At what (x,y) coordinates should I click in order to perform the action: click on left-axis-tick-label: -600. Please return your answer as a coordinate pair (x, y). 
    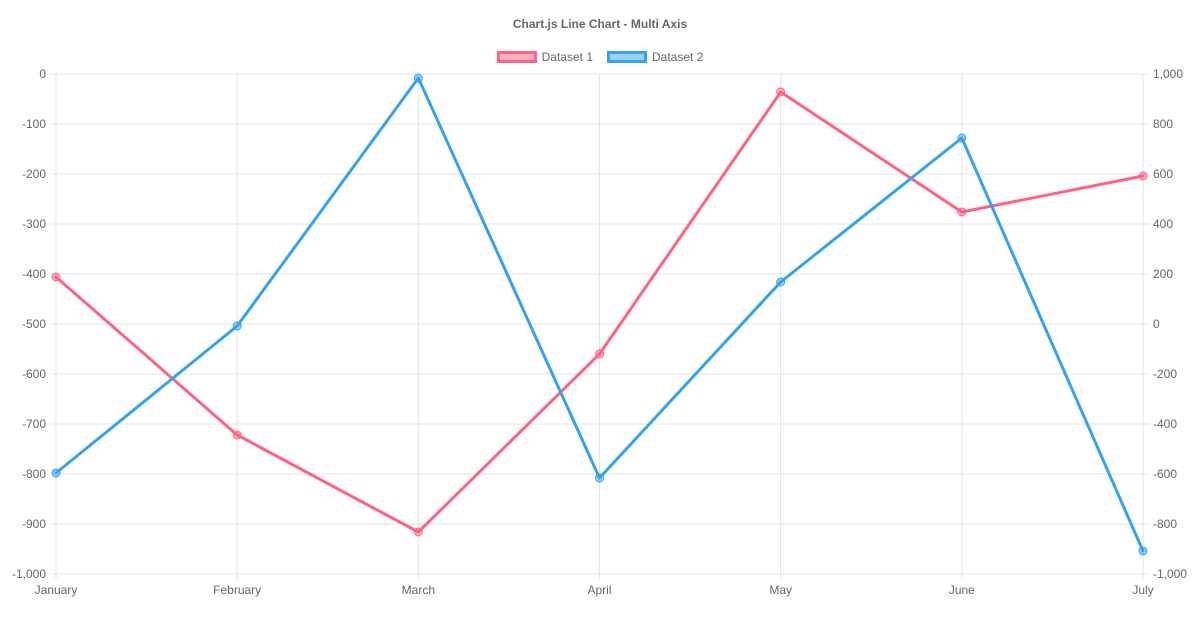
    Looking at the image, I should click on (34, 374).